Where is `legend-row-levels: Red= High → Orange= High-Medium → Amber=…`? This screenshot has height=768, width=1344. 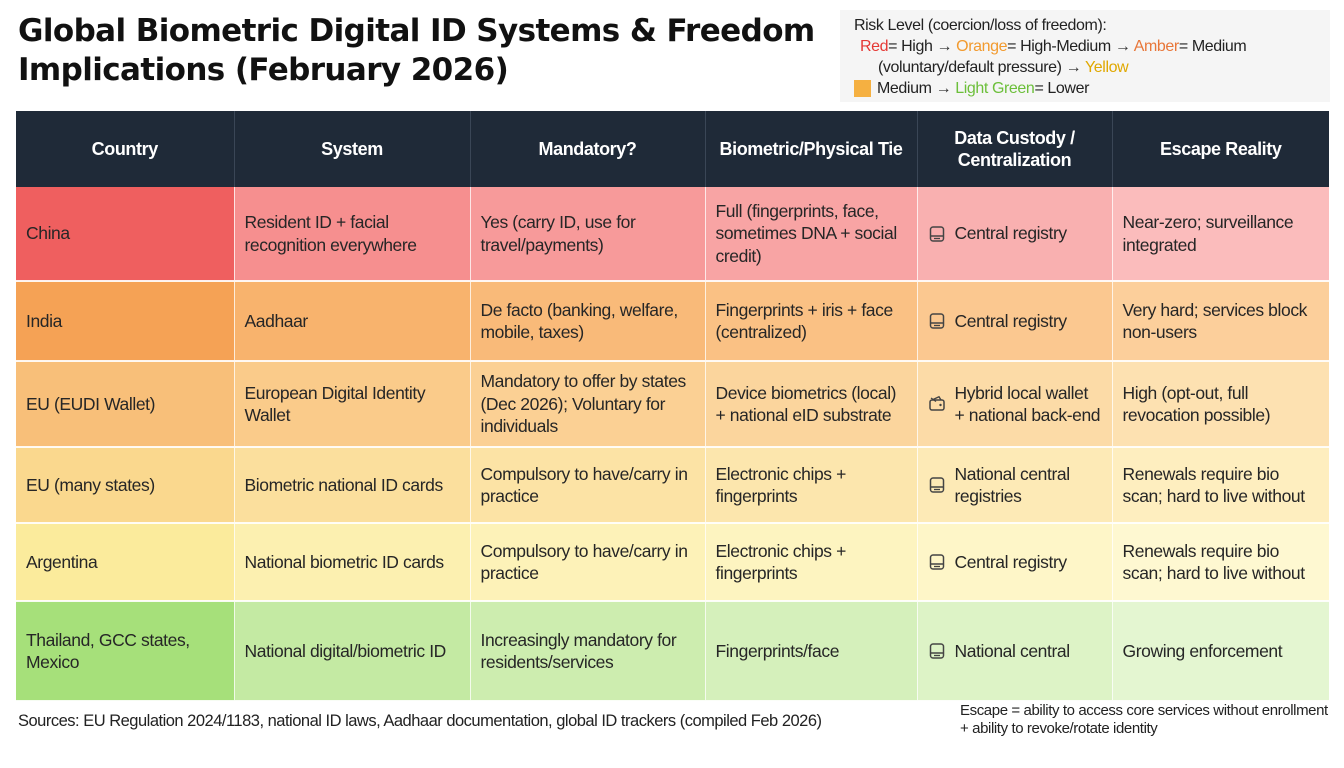 legend-row-levels: Red= High → Orange= High-Medium → Amber=… is located at coordinates (1092, 46).